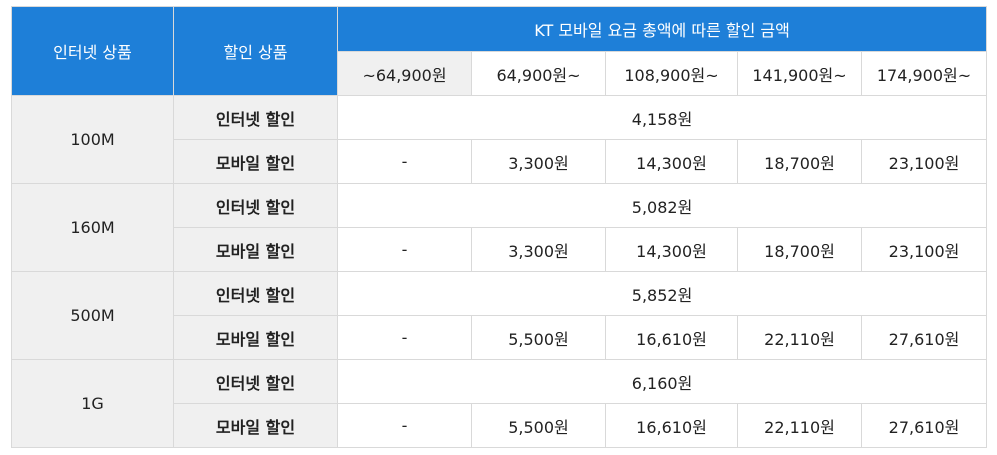 The width and height of the screenshot is (997, 455). What do you see at coordinates (538, 73) in the screenshot?
I see `tier-header: 64,900원~` at bounding box center [538, 73].